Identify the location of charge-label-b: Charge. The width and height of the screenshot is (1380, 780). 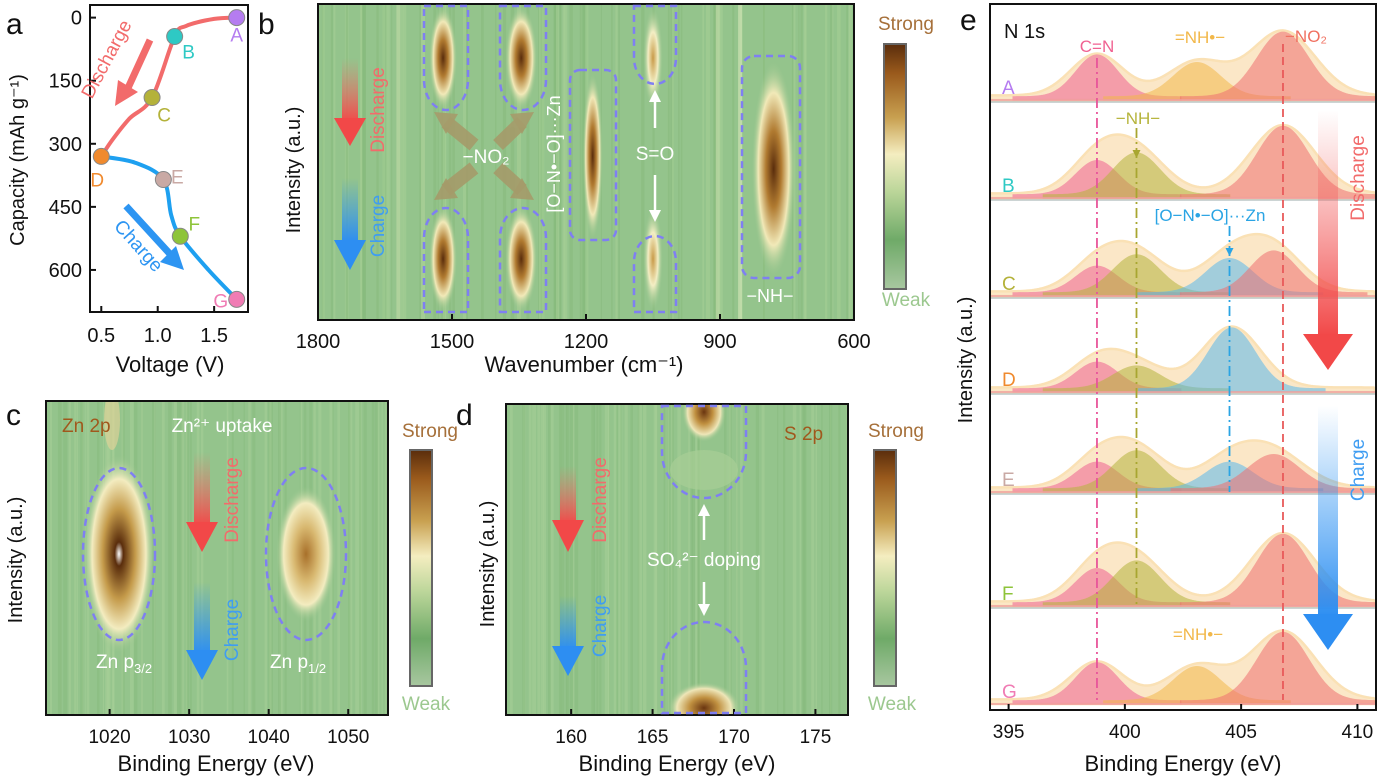
(378, 226).